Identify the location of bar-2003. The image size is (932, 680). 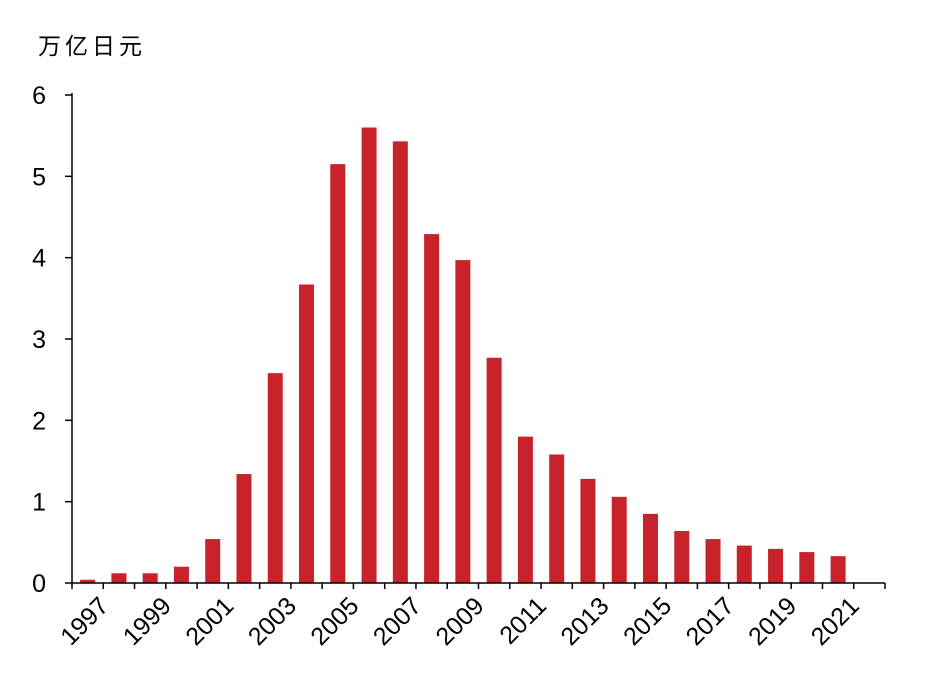
(275, 478).